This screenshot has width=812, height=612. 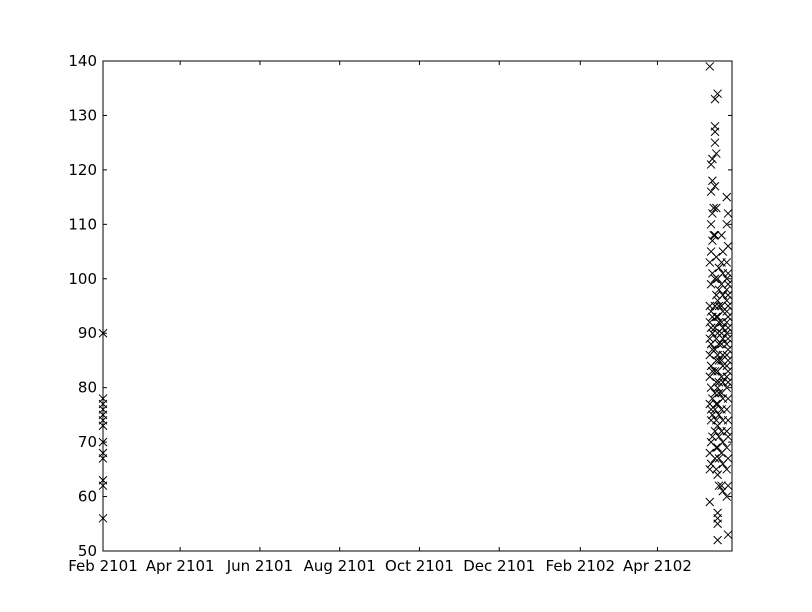 I want to click on x-tick-label: Apr 2101, so click(x=180, y=566).